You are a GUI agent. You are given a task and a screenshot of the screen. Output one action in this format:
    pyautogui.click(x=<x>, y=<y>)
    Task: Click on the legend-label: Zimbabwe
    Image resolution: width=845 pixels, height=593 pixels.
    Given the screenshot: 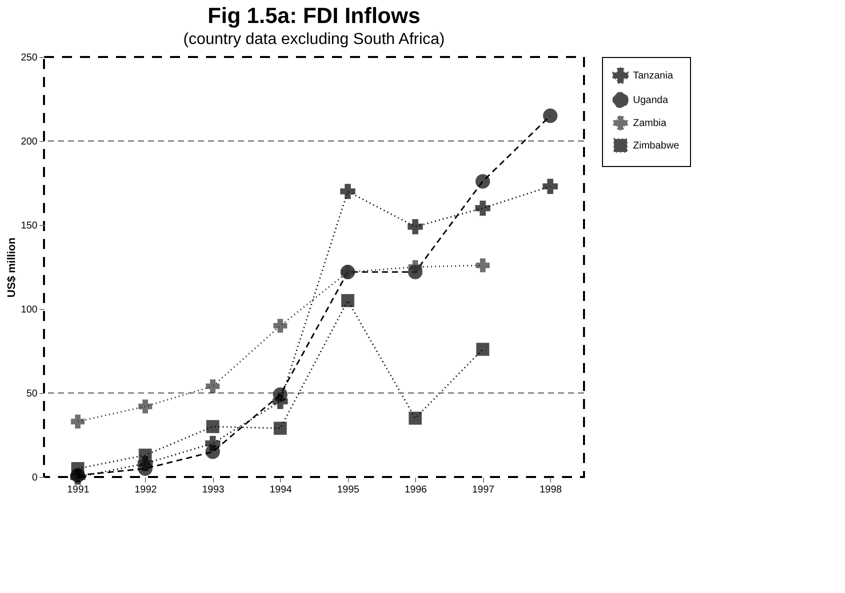 What is the action you would take?
    pyautogui.click(x=656, y=146)
    